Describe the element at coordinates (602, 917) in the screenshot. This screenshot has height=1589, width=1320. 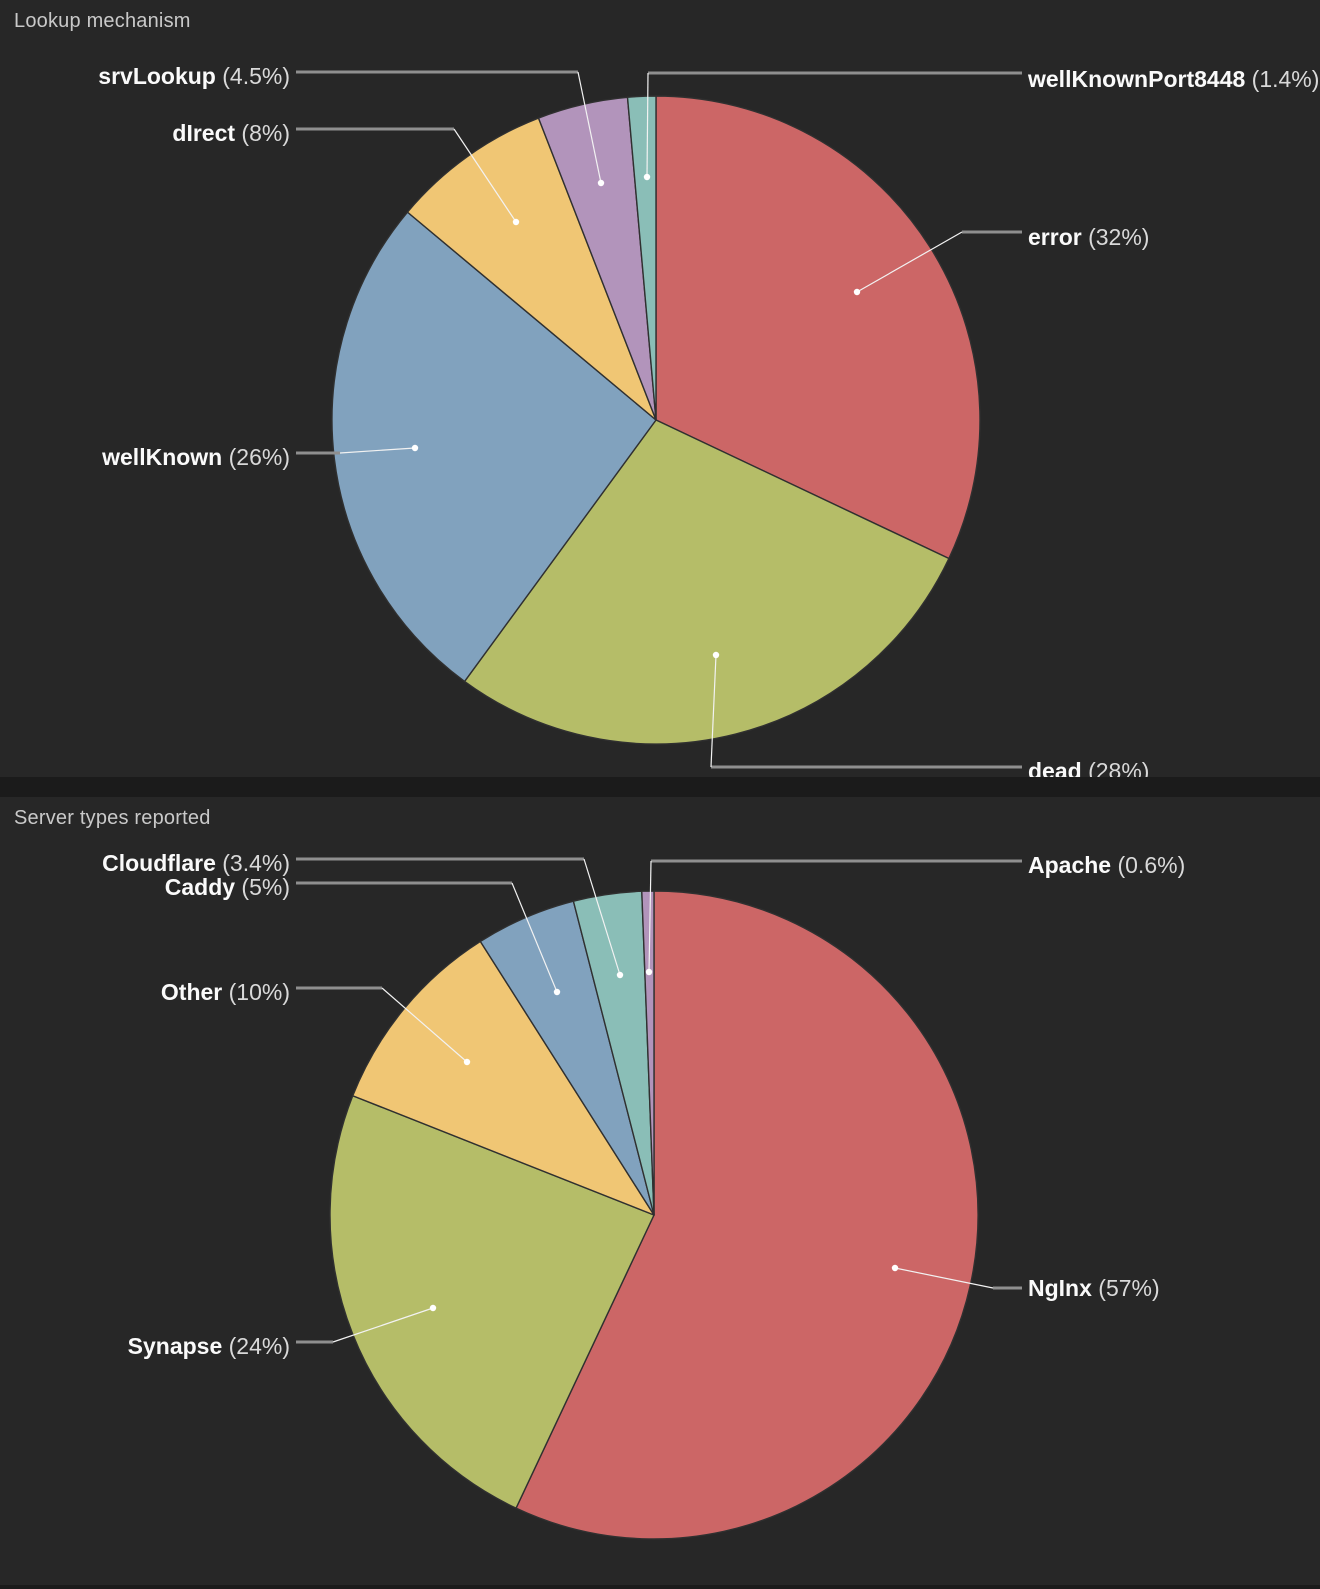
I see `leader-diagonal-Cloudflare` at that location.